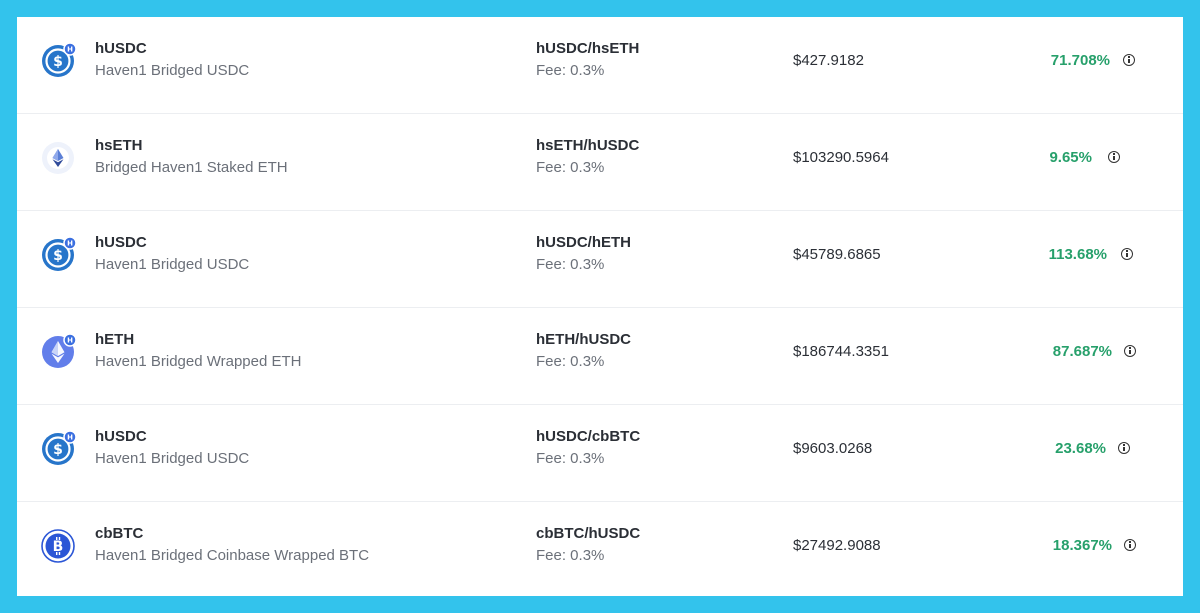 This screenshot has height=613, width=1200. What do you see at coordinates (1082, 351) in the screenshot?
I see `pool-apr: 87.687%` at bounding box center [1082, 351].